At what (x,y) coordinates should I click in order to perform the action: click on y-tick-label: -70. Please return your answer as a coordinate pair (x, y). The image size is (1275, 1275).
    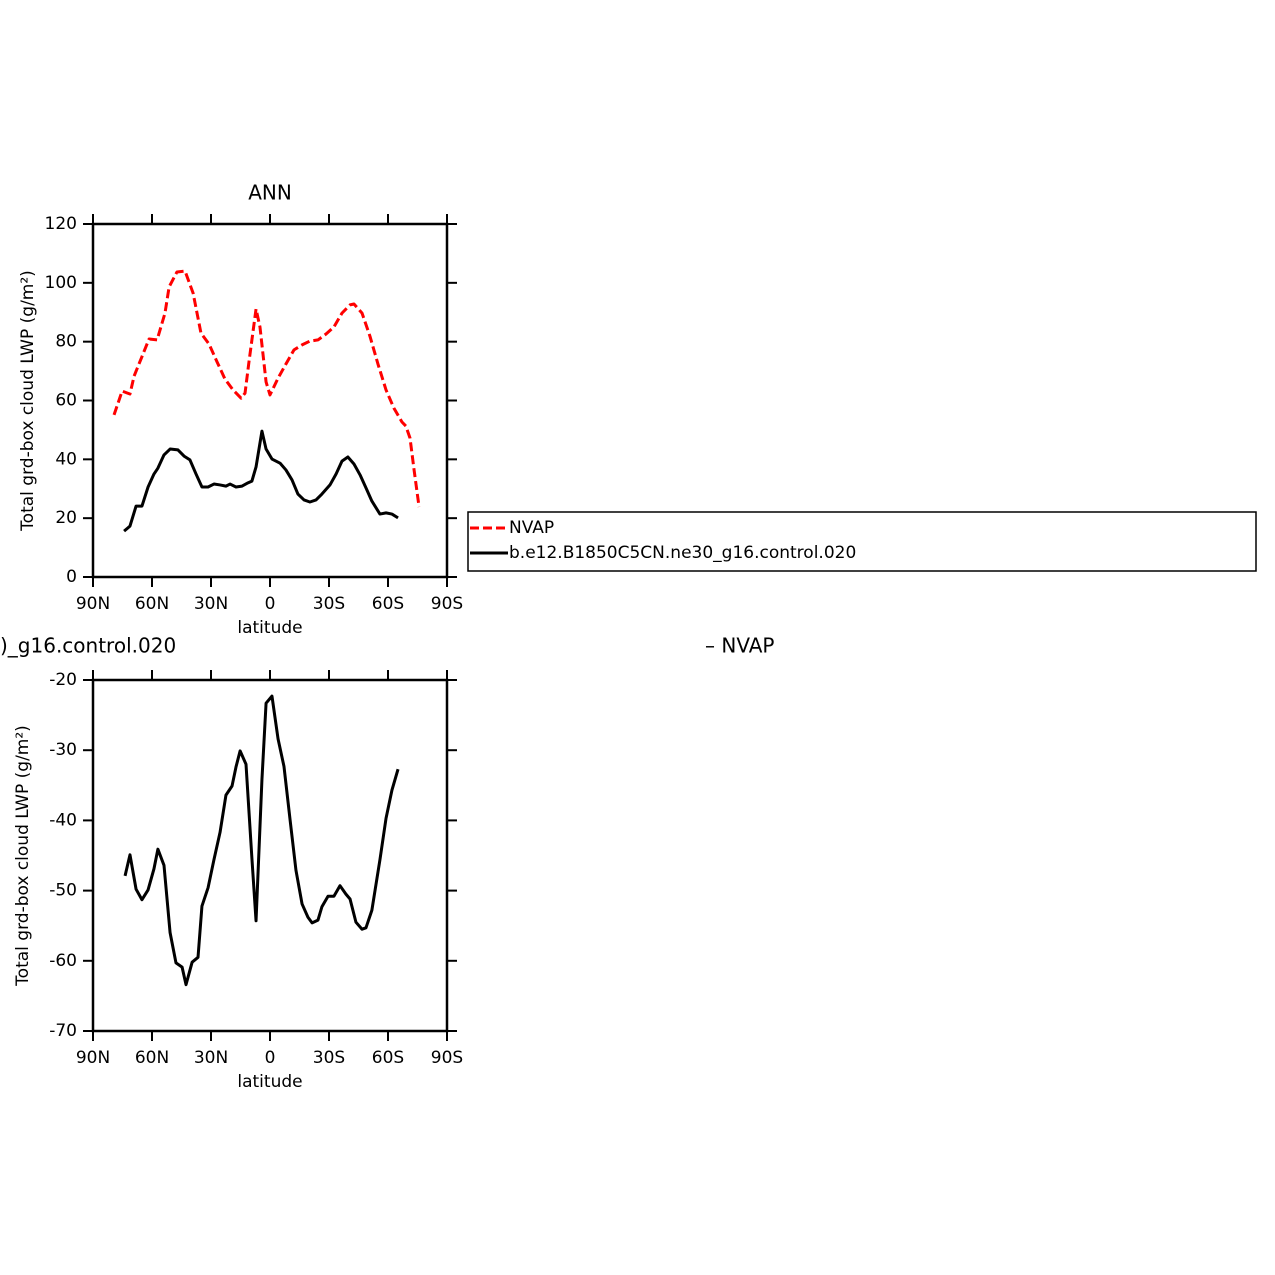
    Looking at the image, I should click on (63, 1031).